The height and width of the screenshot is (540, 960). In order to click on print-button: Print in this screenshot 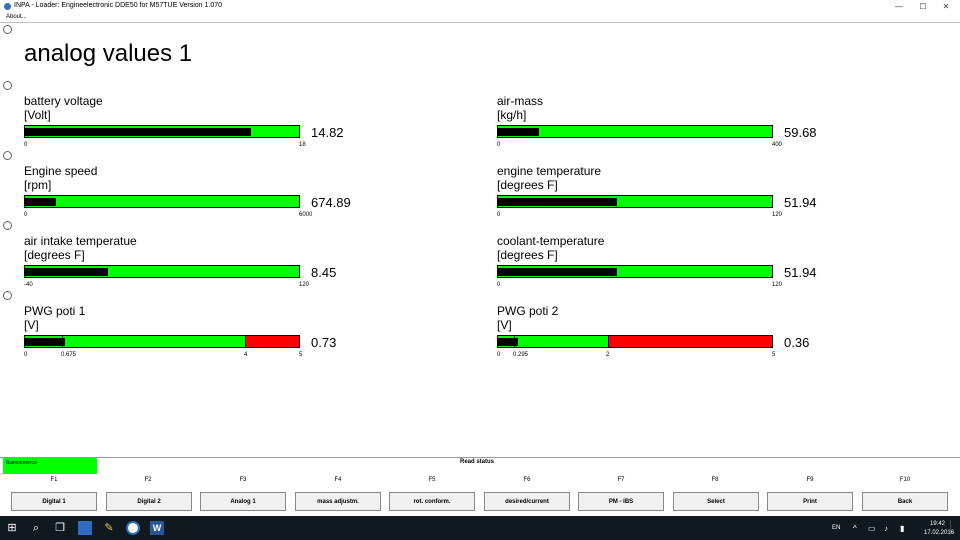, I will do `click(810, 501)`.